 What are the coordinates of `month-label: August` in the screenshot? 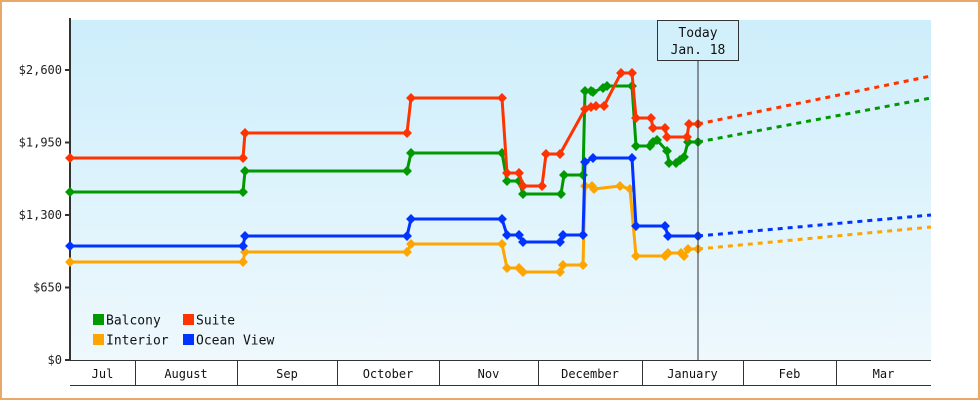 It's located at (185, 374).